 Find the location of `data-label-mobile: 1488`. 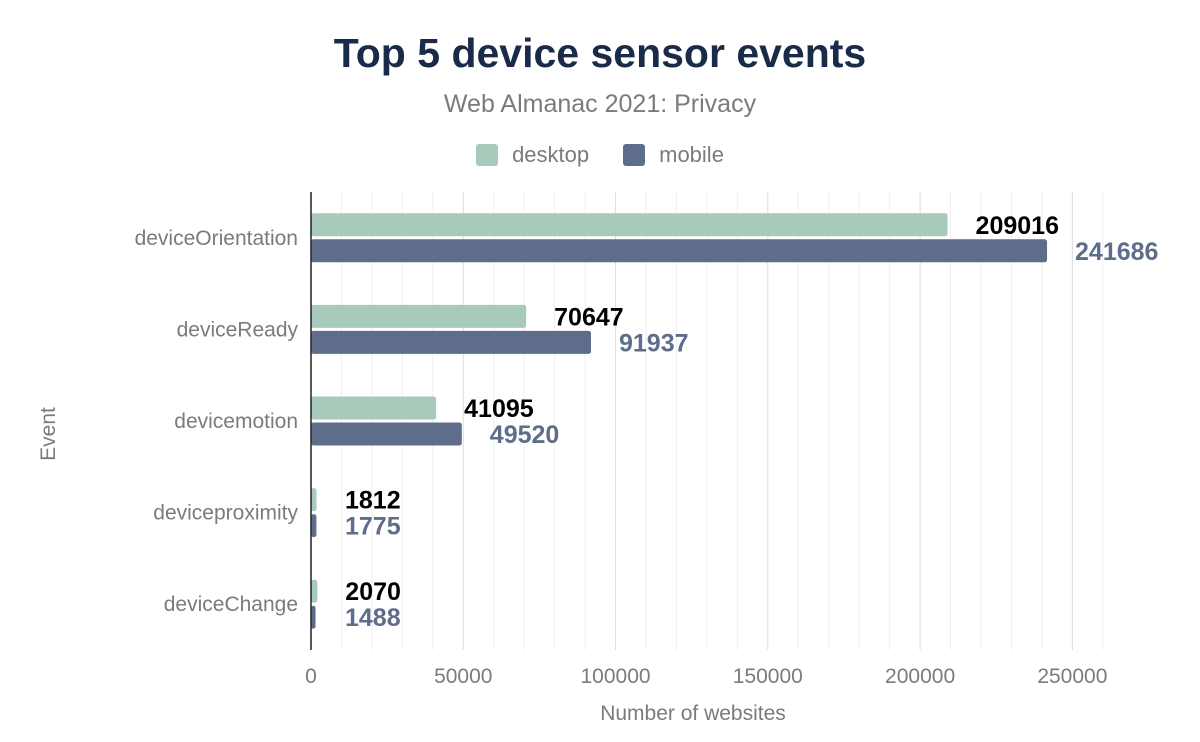

data-label-mobile: 1488 is located at coordinates (373, 618).